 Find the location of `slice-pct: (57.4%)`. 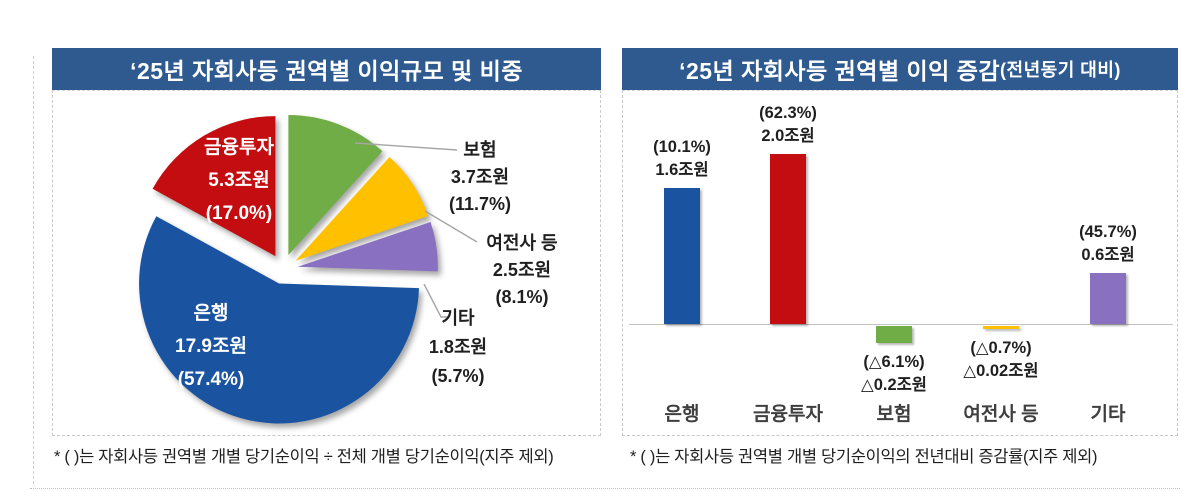

slice-pct: (57.4%) is located at coordinates (211, 379).